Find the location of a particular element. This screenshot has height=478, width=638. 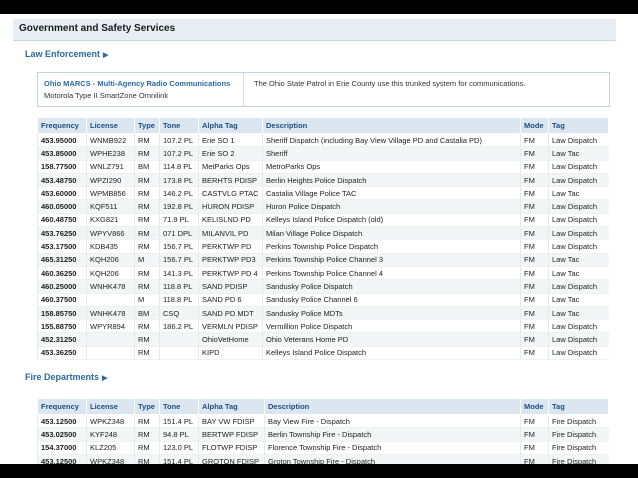

cell-tone: 114.8 PL is located at coordinates (179, 167).